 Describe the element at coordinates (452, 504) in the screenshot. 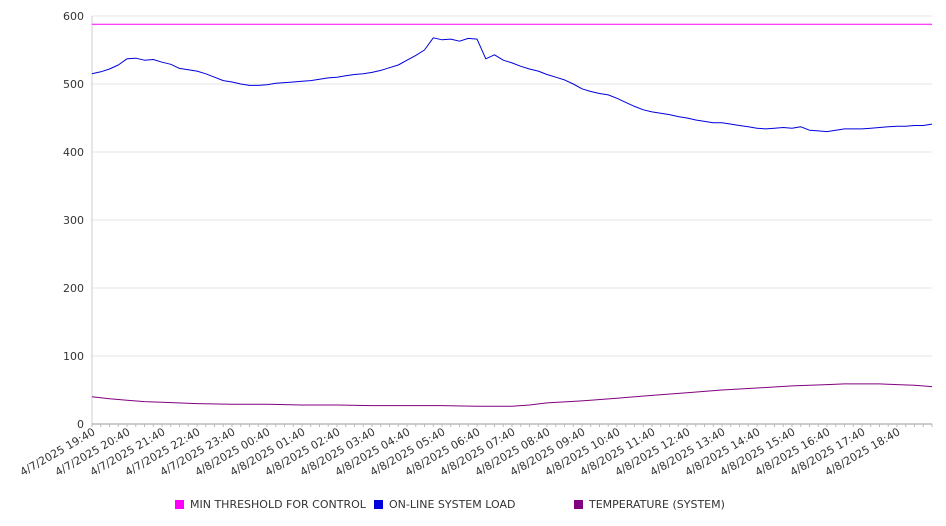

I see `legend-label-system-load: ON-LINE SYSTEM LOAD` at that location.